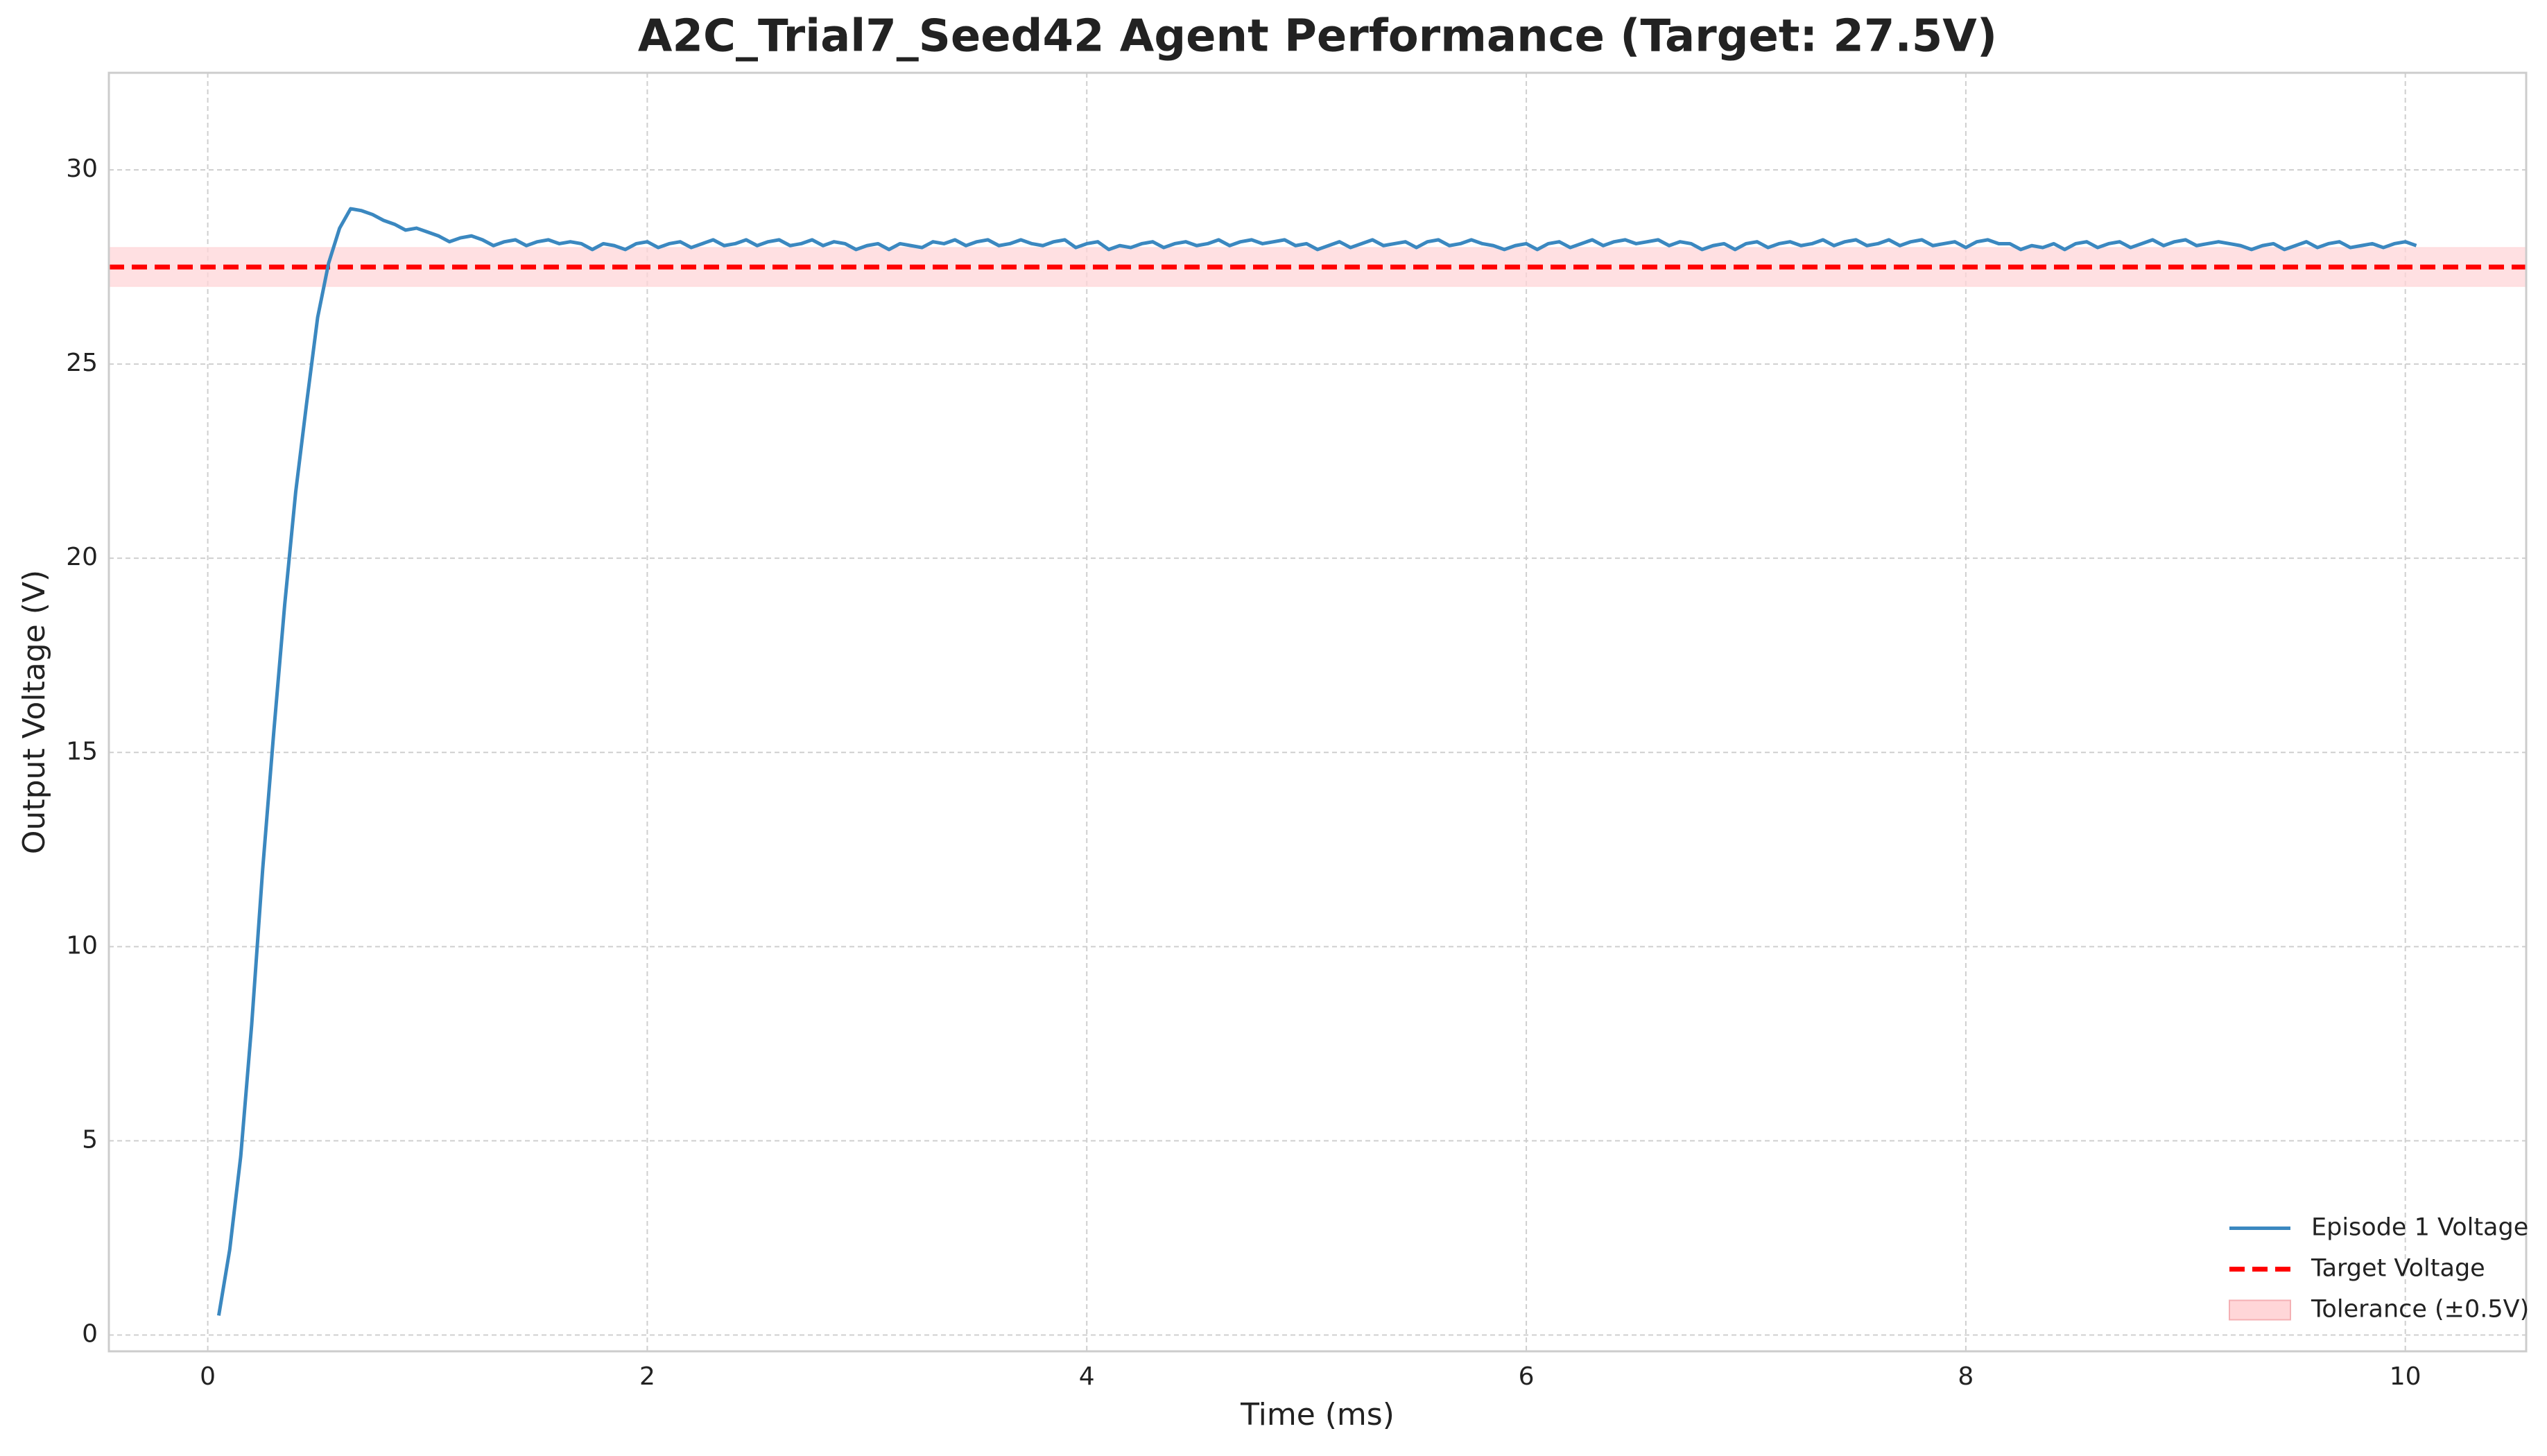 This screenshot has width=2547, height=1456. I want to click on x-tick-label: 0, so click(208, 1376).